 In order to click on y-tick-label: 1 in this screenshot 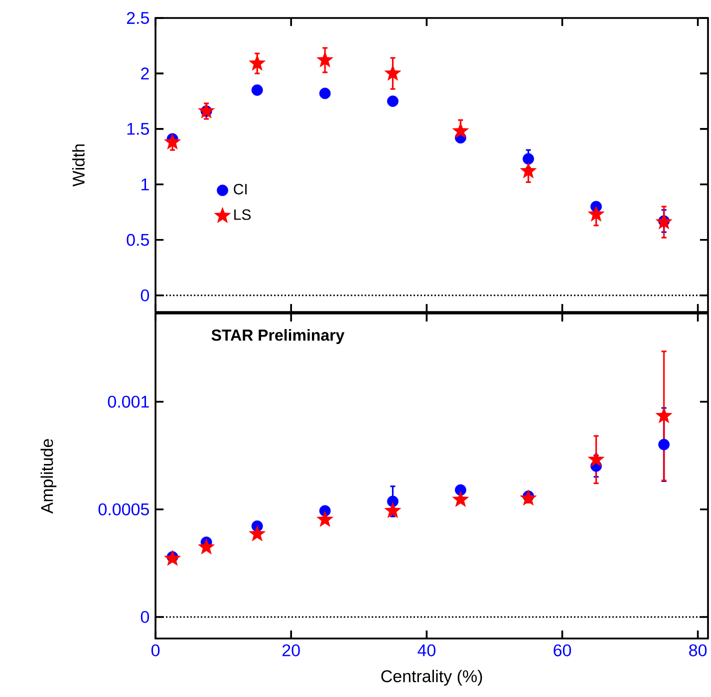, I will do `click(145, 184)`.